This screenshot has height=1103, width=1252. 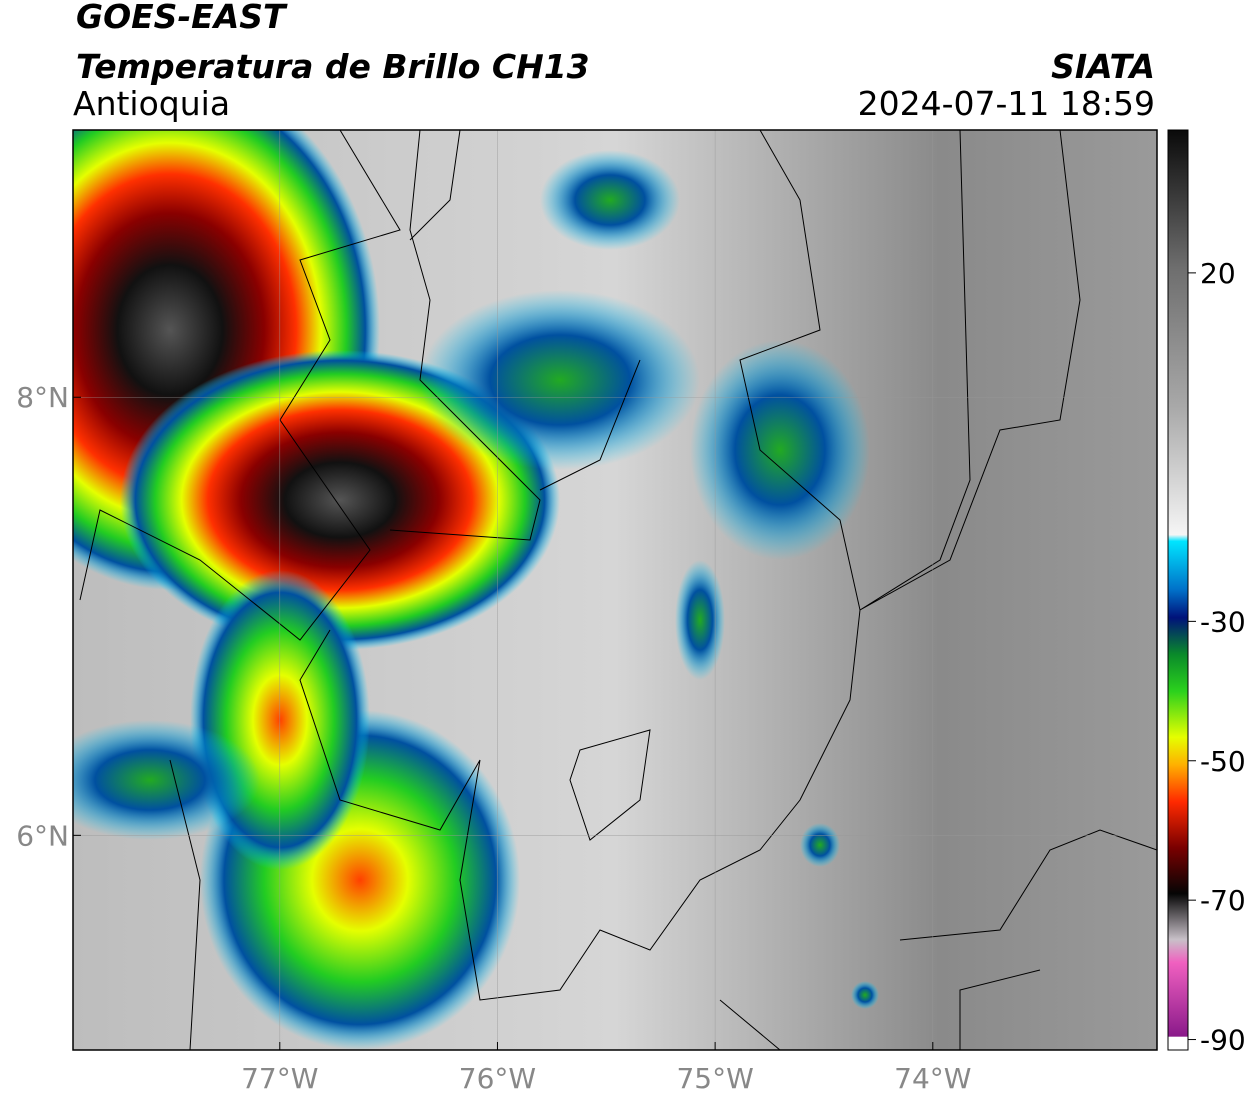 I want to click on lon-tick-label: 77°W, so click(x=279, y=1078).